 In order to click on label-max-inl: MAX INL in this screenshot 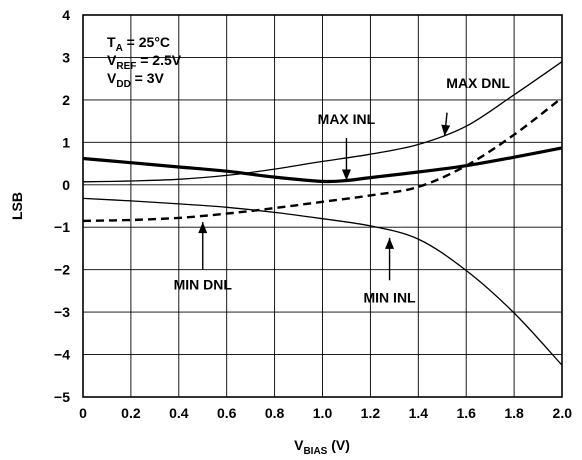, I will do `click(347, 119)`.